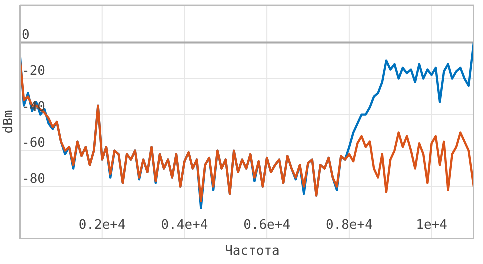 The width and height of the screenshot is (483, 264). Describe the element at coordinates (350, 225) in the screenshot. I see `x-tick-label: 0.8e+4` at that location.